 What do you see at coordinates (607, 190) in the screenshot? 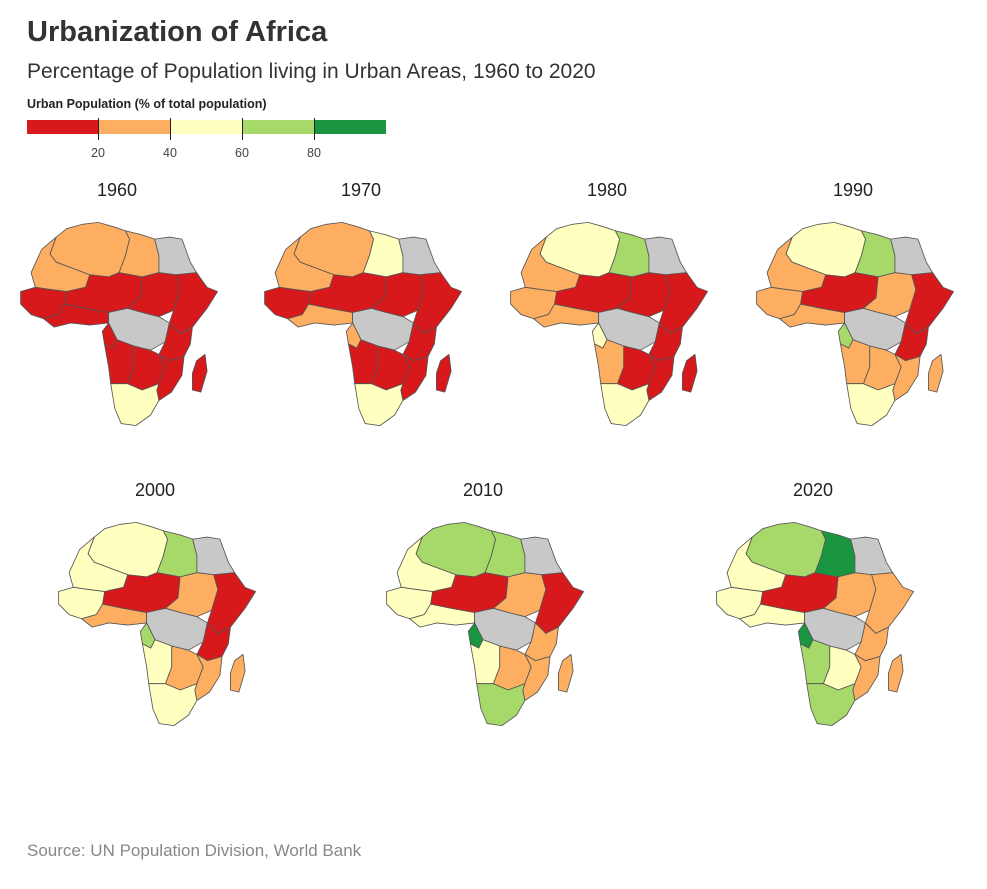
I see `map-year-label: 1980` at bounding box center [607, 190].